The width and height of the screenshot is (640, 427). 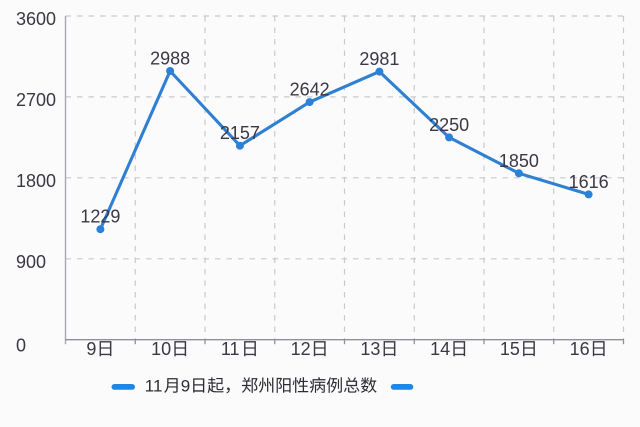 I want to click on svg-text: 900, so click(x=31, y=262).